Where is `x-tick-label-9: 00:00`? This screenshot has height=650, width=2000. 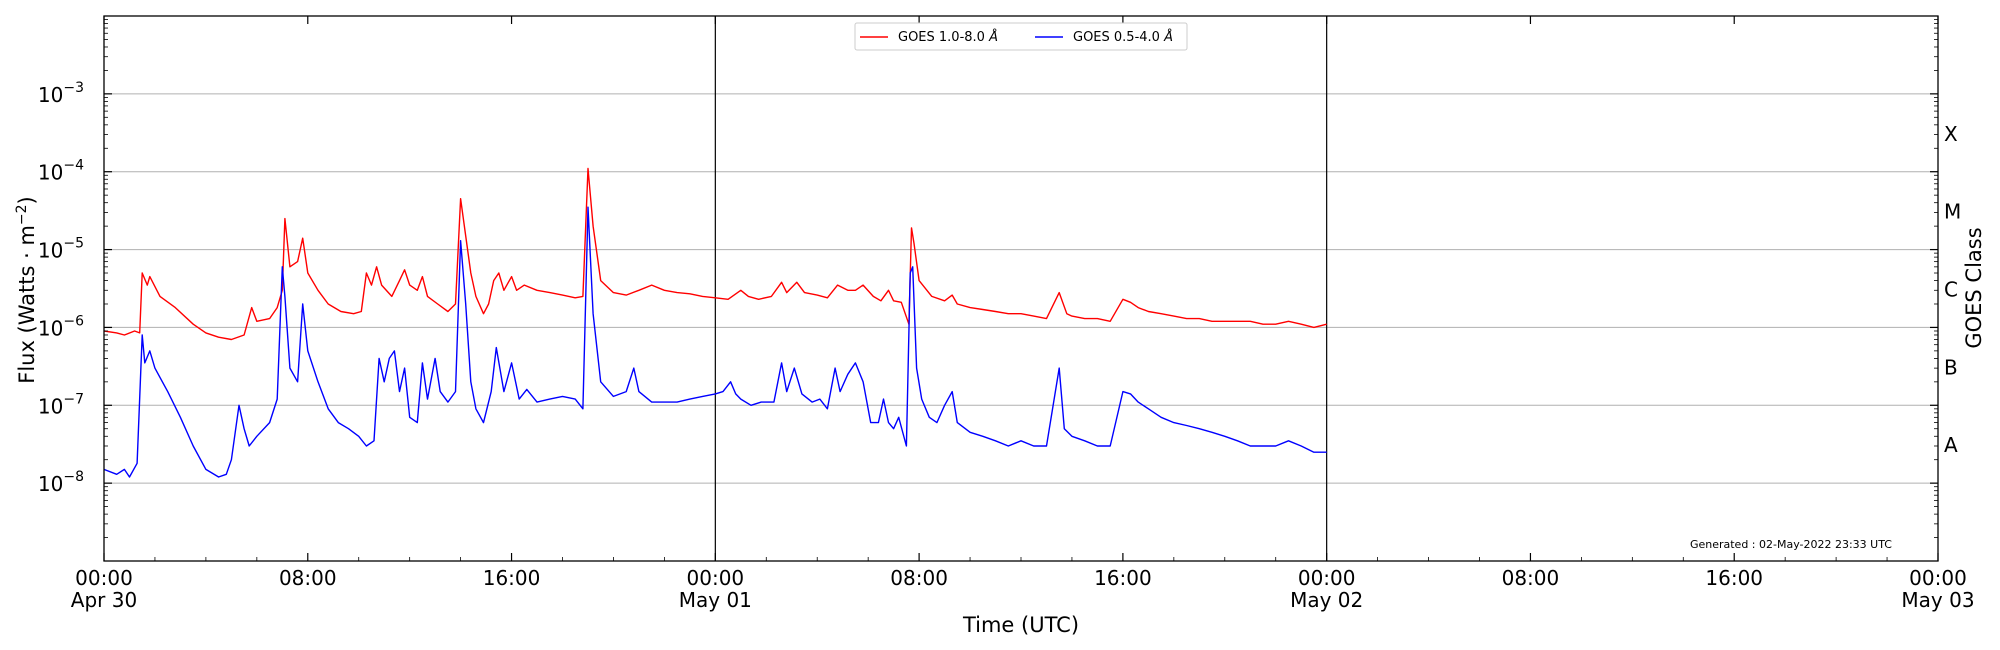
x-tick-label-9: 00:00 is located at coordinates (1938, 578).